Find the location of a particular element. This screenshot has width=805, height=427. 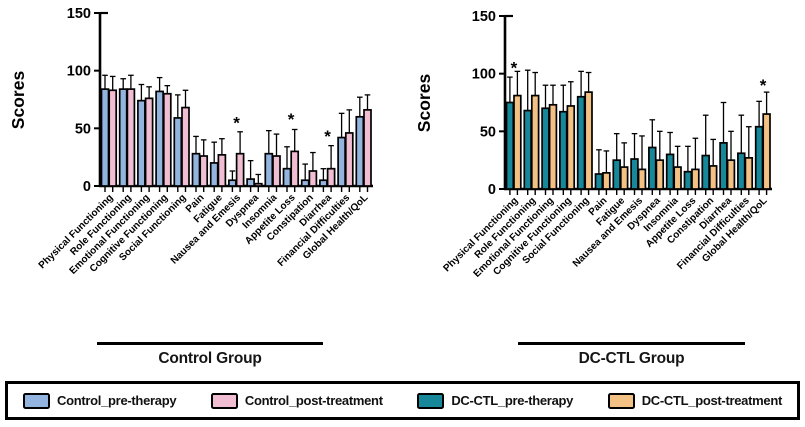

legend-label-2: DC-CTL_pre-therapy is located at coordinates (512, 400).